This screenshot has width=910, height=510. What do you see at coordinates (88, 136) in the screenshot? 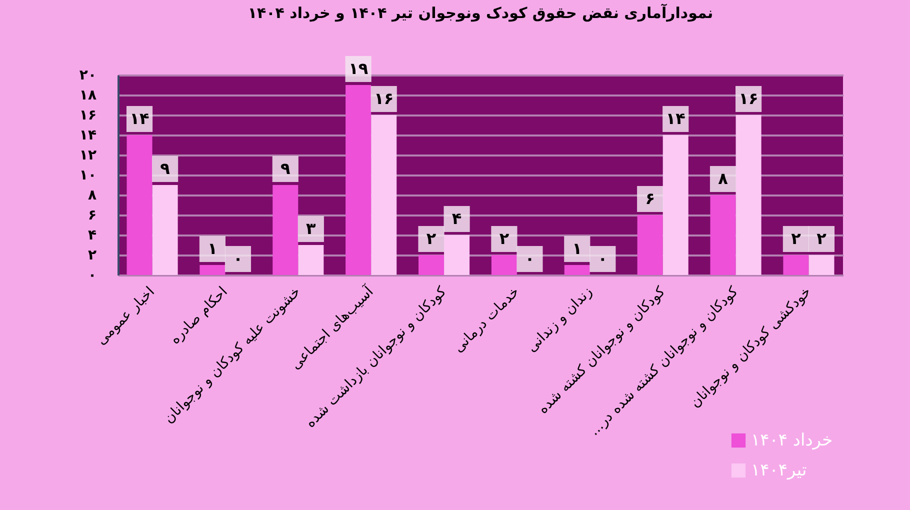
I see `y-tick-label: ۱۴` at bounding box center [88, 136].